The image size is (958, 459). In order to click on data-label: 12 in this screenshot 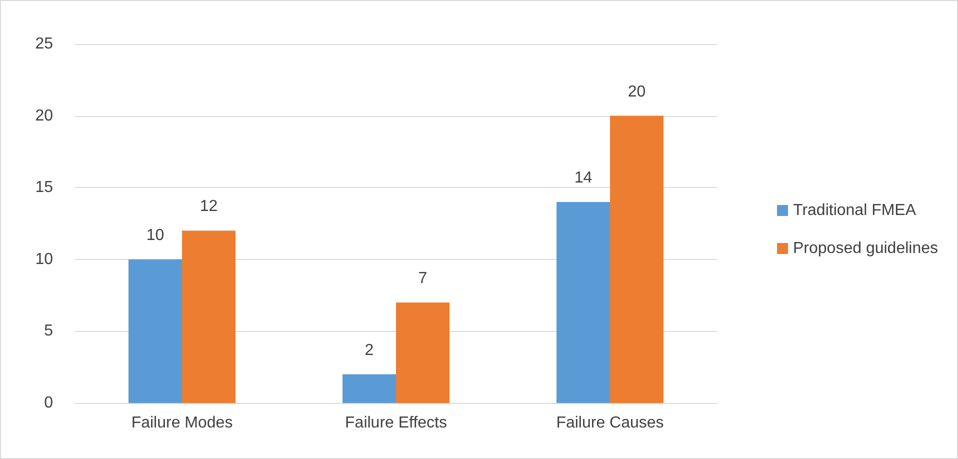, I will do `click(209, 207)`.